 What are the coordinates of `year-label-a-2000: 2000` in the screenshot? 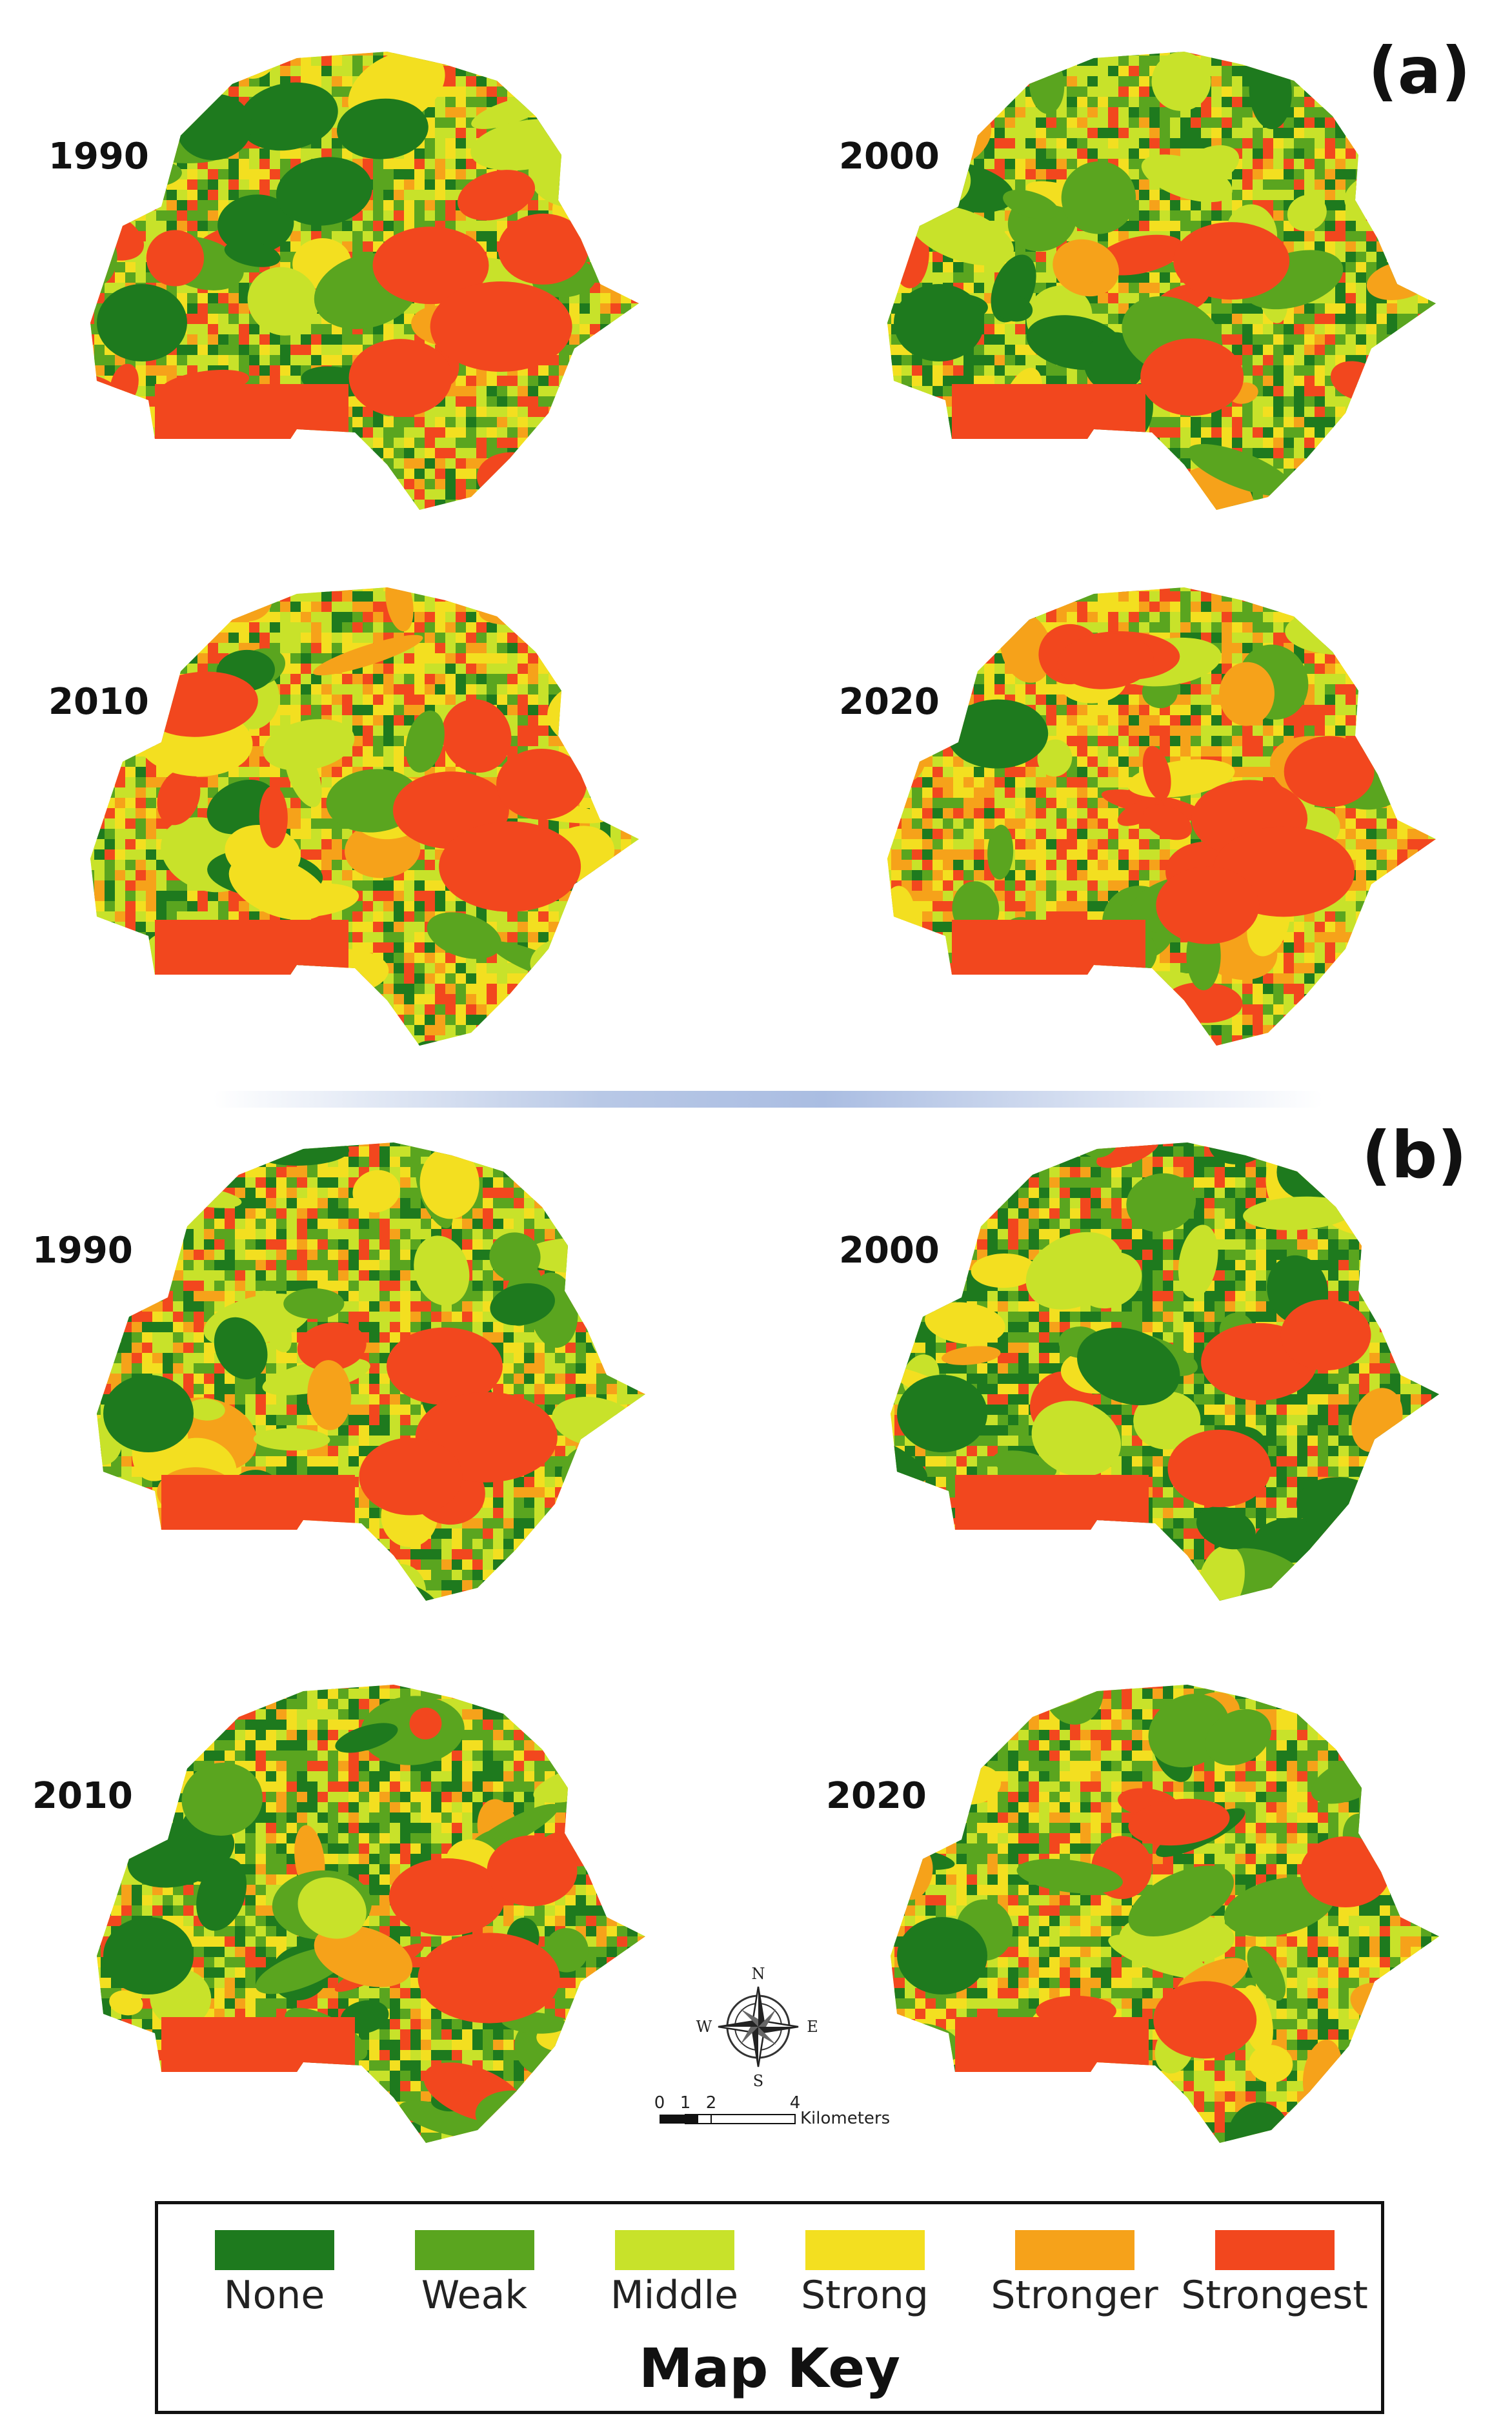 It's located at (889, 157).